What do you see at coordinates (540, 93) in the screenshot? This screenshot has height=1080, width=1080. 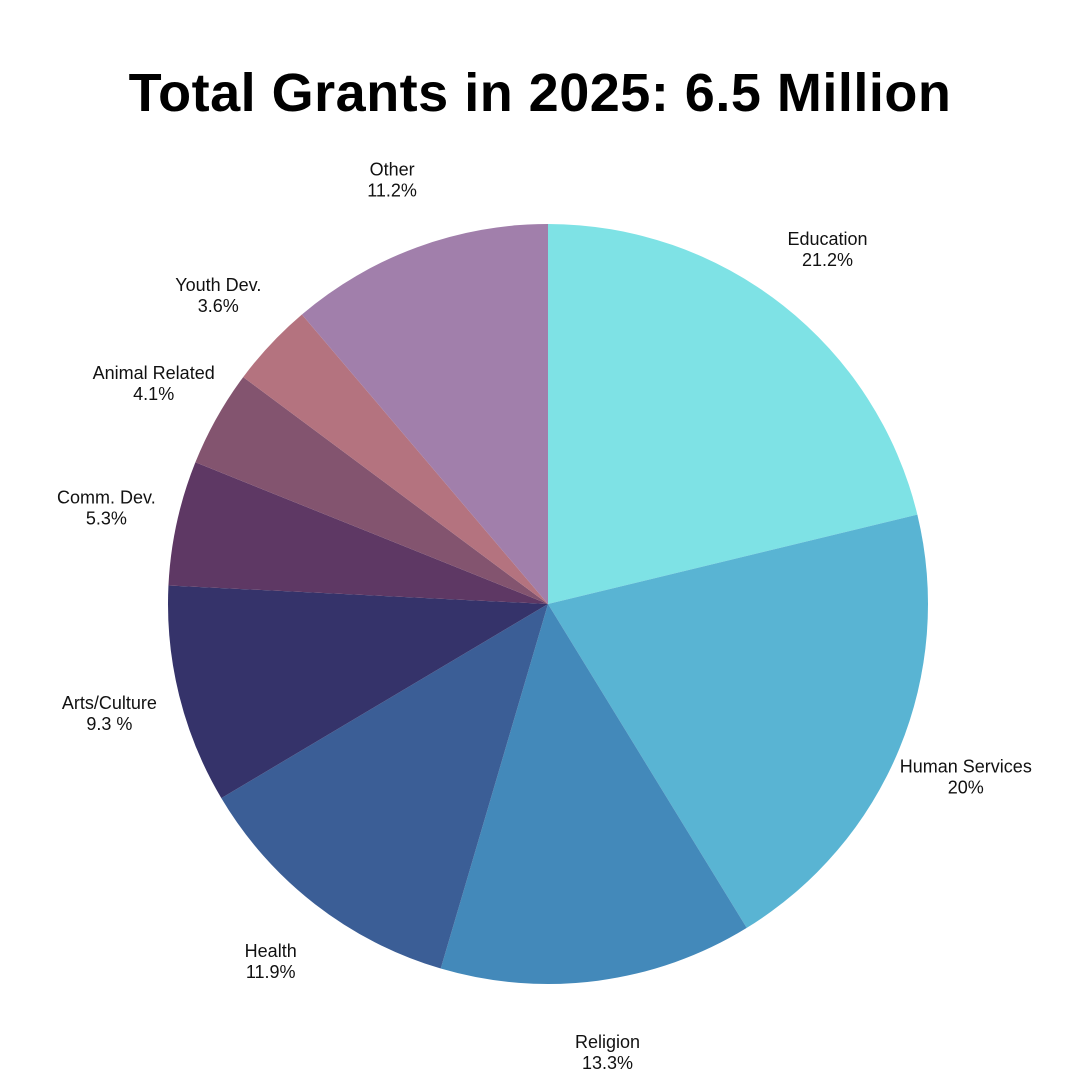 I see `chart-title: Total Grants in 2025: 6.5 Million` at bounding box center [540, 93].